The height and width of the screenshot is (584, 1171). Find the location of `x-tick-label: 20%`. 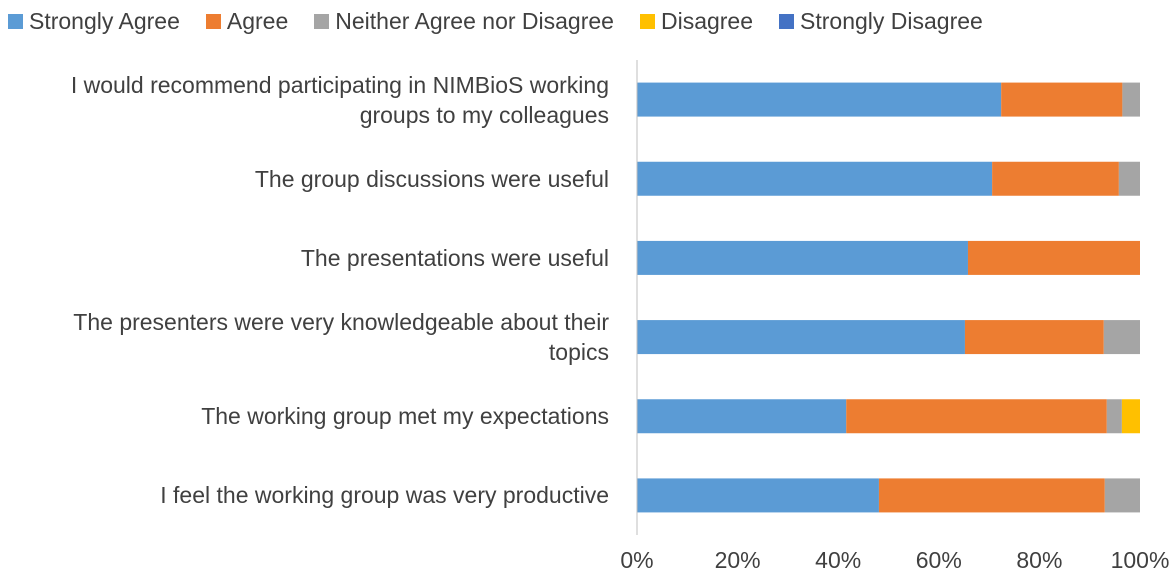

x-tick-label: 20% is located at coordinates (738, 560).